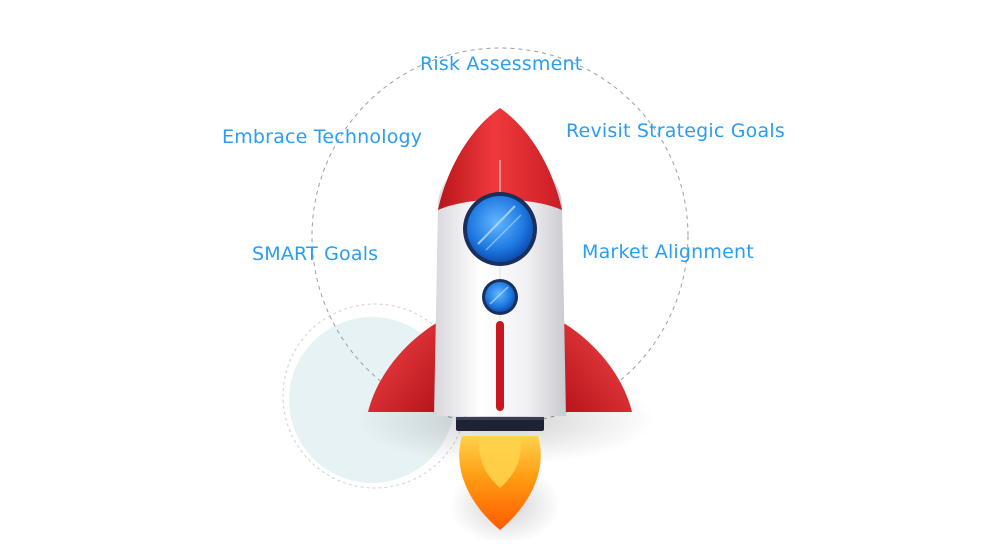  Describe the element at coordinates (403, 367) in the screenshot. I see `left-fin` at that location.